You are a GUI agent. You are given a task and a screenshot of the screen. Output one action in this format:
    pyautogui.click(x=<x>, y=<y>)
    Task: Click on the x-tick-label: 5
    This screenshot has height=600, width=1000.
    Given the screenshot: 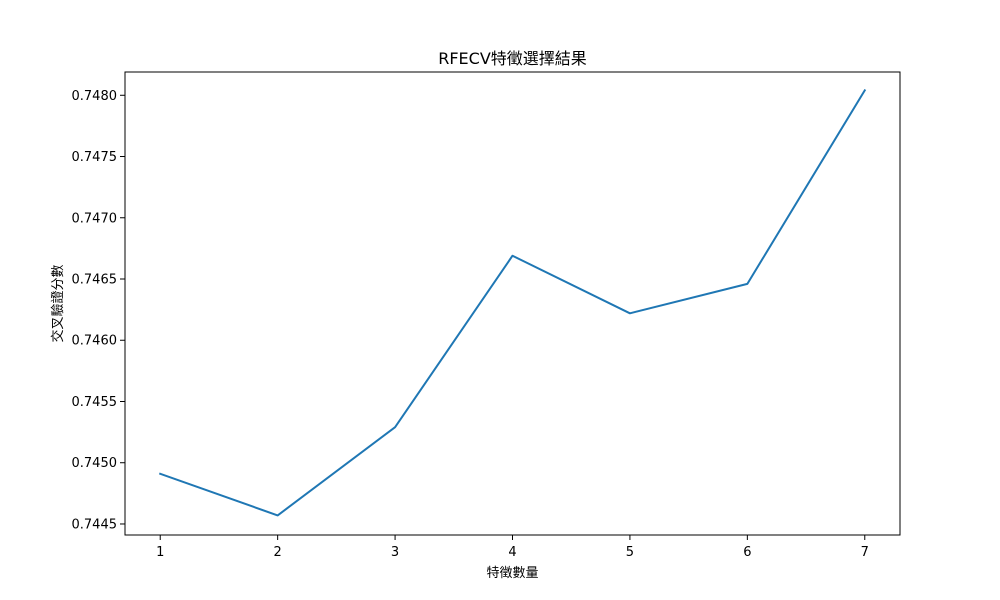 What is the action you would take?
    pyautogui.click(x=630, y=552)
    